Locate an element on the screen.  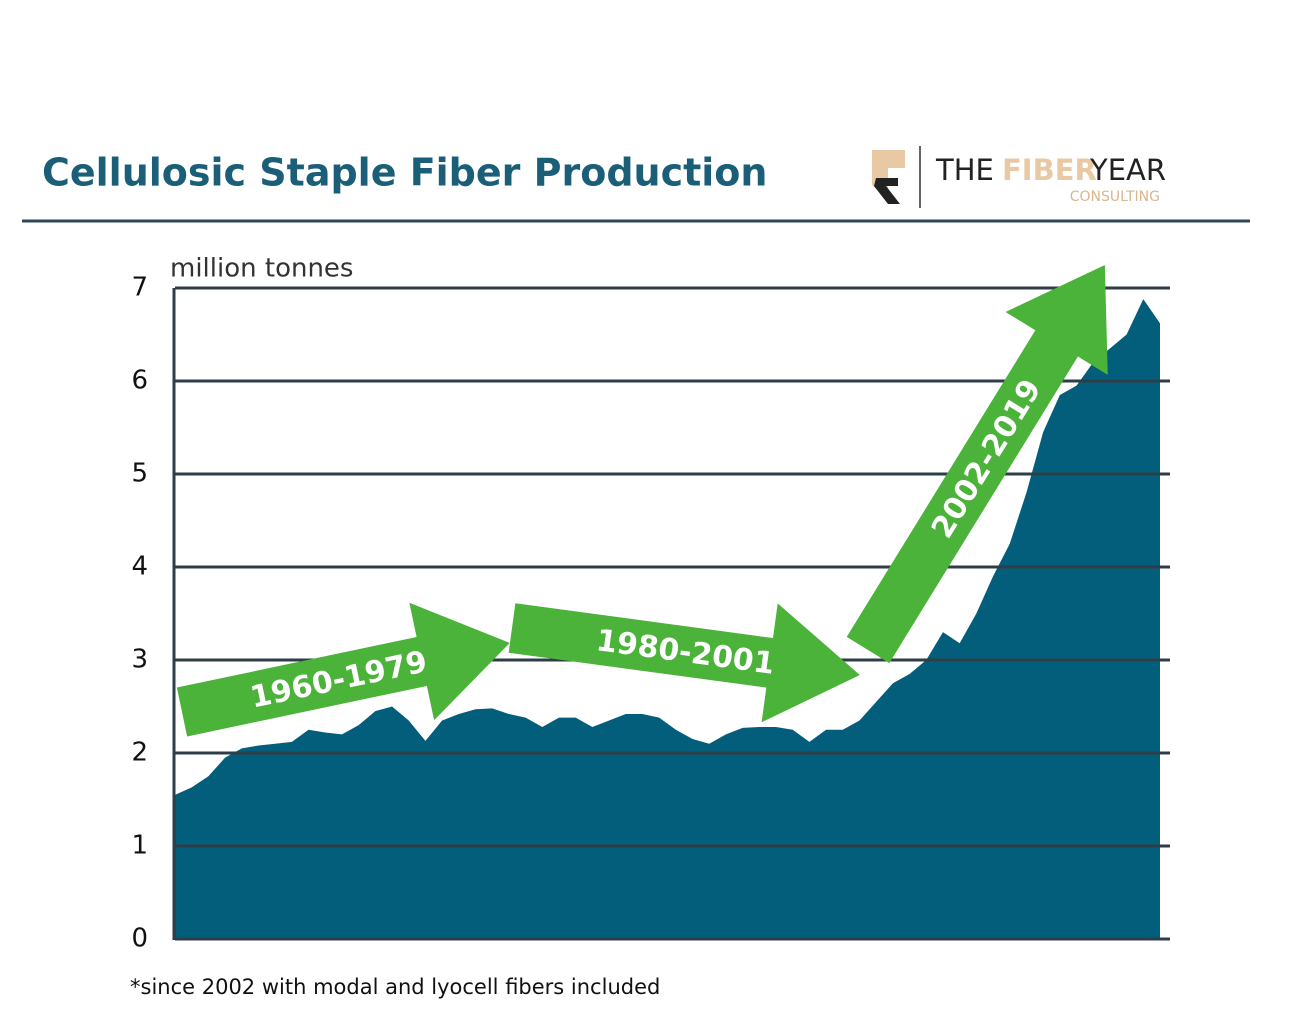
y-tick-label: 6 is located at coordinates (139, 381).